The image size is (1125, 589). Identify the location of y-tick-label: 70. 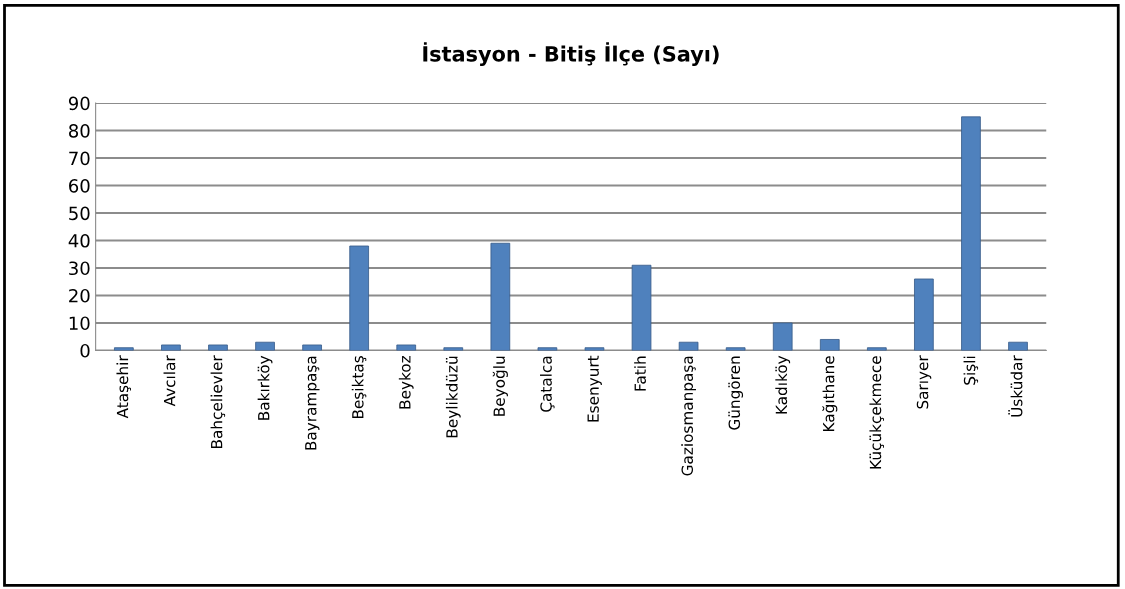
(79, 158).